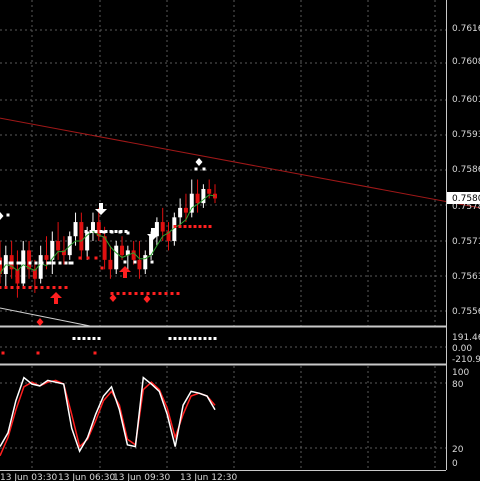 This screenshot has width=480, height=481. What do you see at coordinates (466, 242) in the screenshot?
I see `price-tick-label: 0.7571` at bounding box center [466, 242].